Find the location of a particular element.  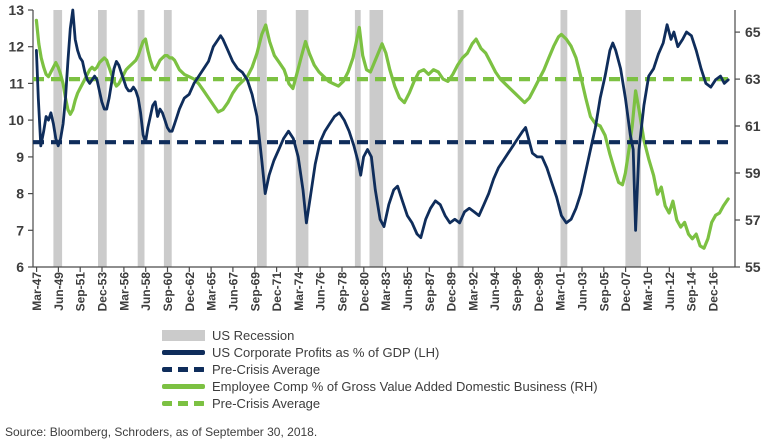

x-axis-tick-label: Sep-69 is located at coordinates (255, 292).